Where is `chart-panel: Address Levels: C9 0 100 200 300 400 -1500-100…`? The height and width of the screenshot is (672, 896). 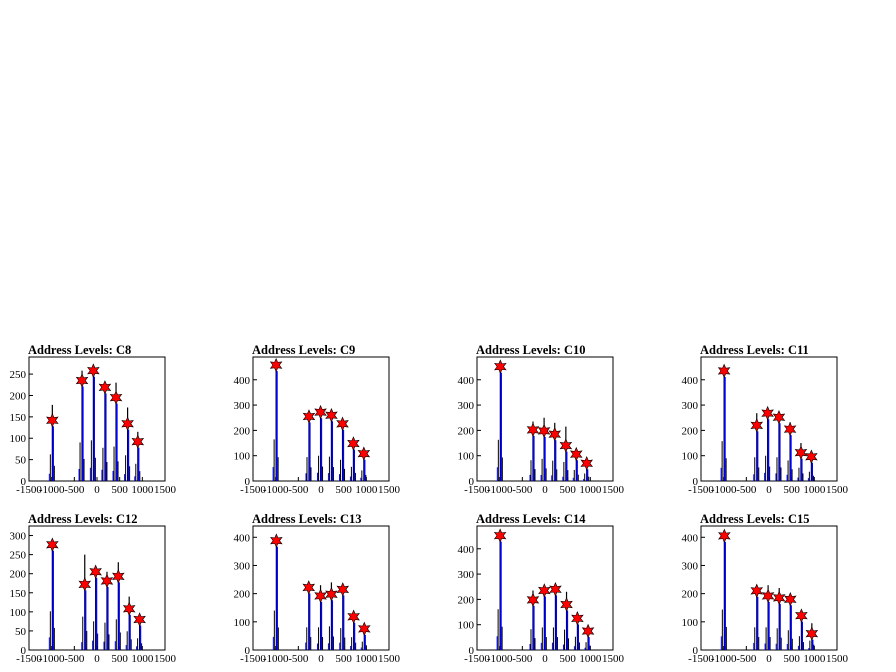
chart-panel: Address Levels: C9 0 100 200 300 400 -1500-100… is located at coordinates (317, 419).